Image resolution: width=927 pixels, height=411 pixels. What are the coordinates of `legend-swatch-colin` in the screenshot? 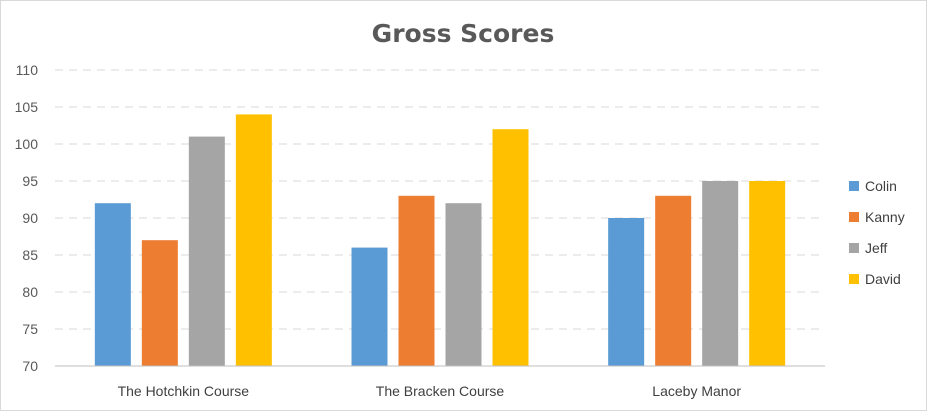 It's located at (854, 186).